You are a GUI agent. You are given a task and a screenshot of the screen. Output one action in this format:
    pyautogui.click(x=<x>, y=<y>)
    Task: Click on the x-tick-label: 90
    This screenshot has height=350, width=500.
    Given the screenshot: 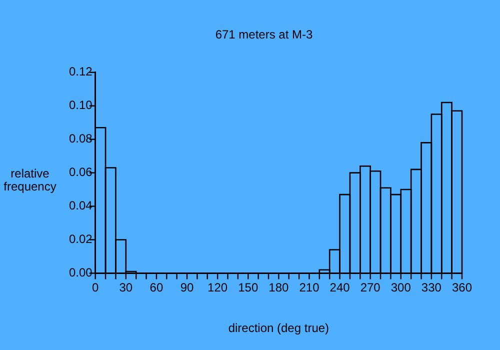 What is the action you would take?
    pyautogui.click(x=187, y=287)
    